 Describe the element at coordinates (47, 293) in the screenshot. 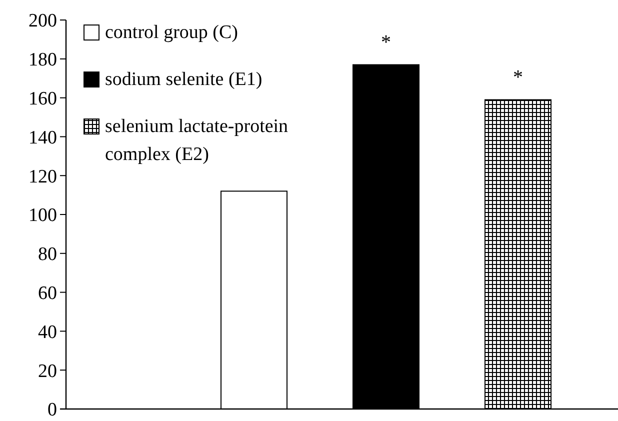

I see `y-tick-label: 60` at that location.